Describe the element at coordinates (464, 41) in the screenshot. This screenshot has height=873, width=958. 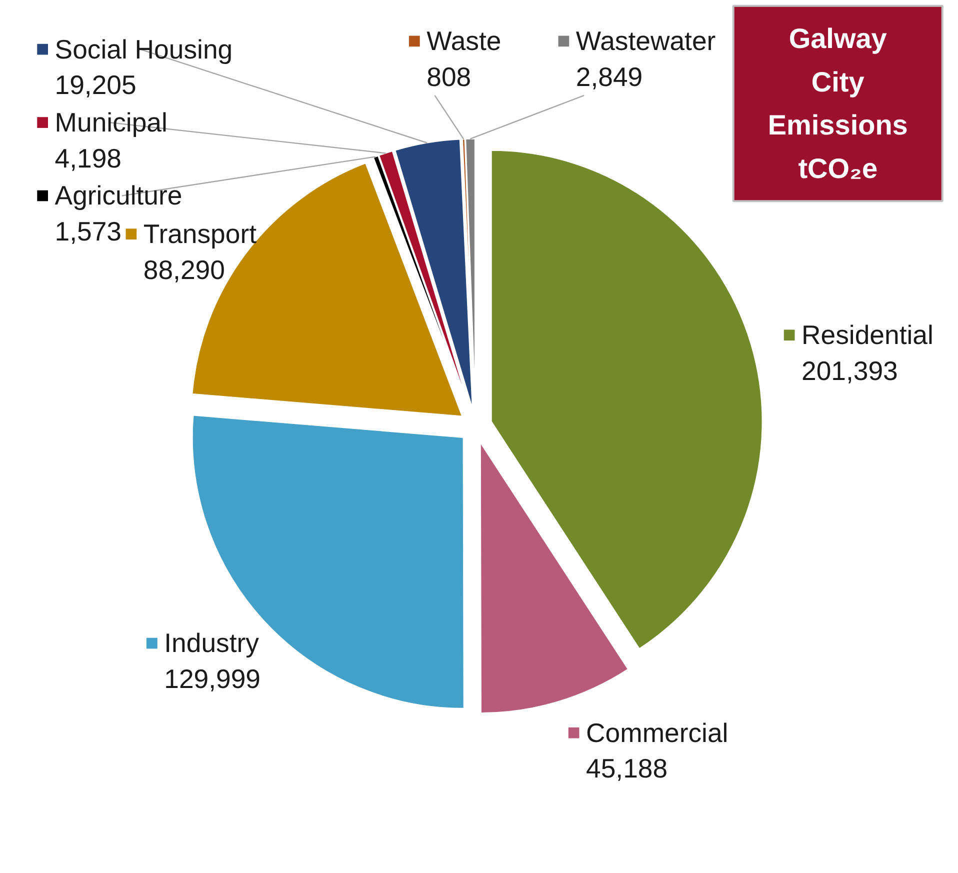
I see `legend-label: Waste` at that location.